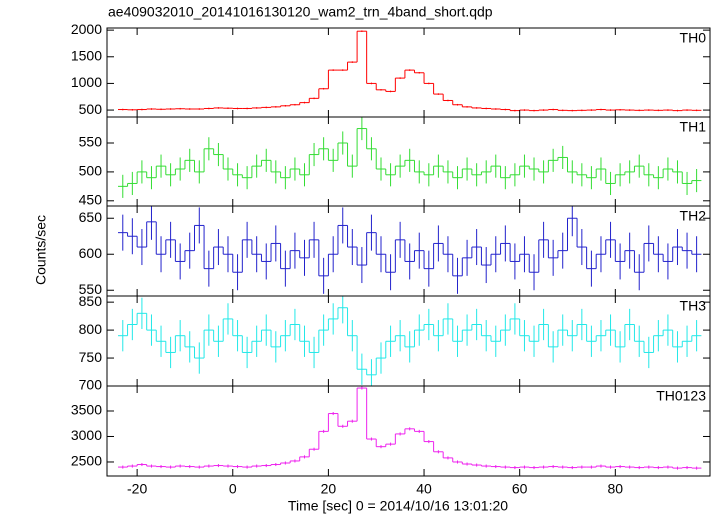  What do you see at coordinates (424, 489) in the screenshot?
I see `x-tick-label: 40` at bounding box center [424, 489].